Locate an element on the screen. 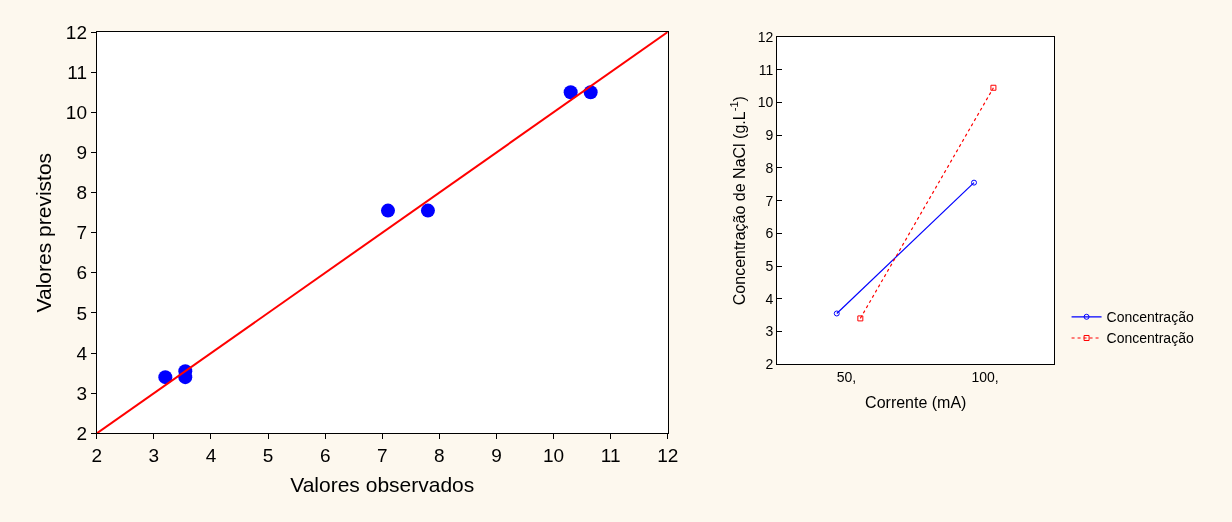 The height and width of the screenshot is (522, 1232). x-tick-label: 8 is located at coordinates (439, 456).